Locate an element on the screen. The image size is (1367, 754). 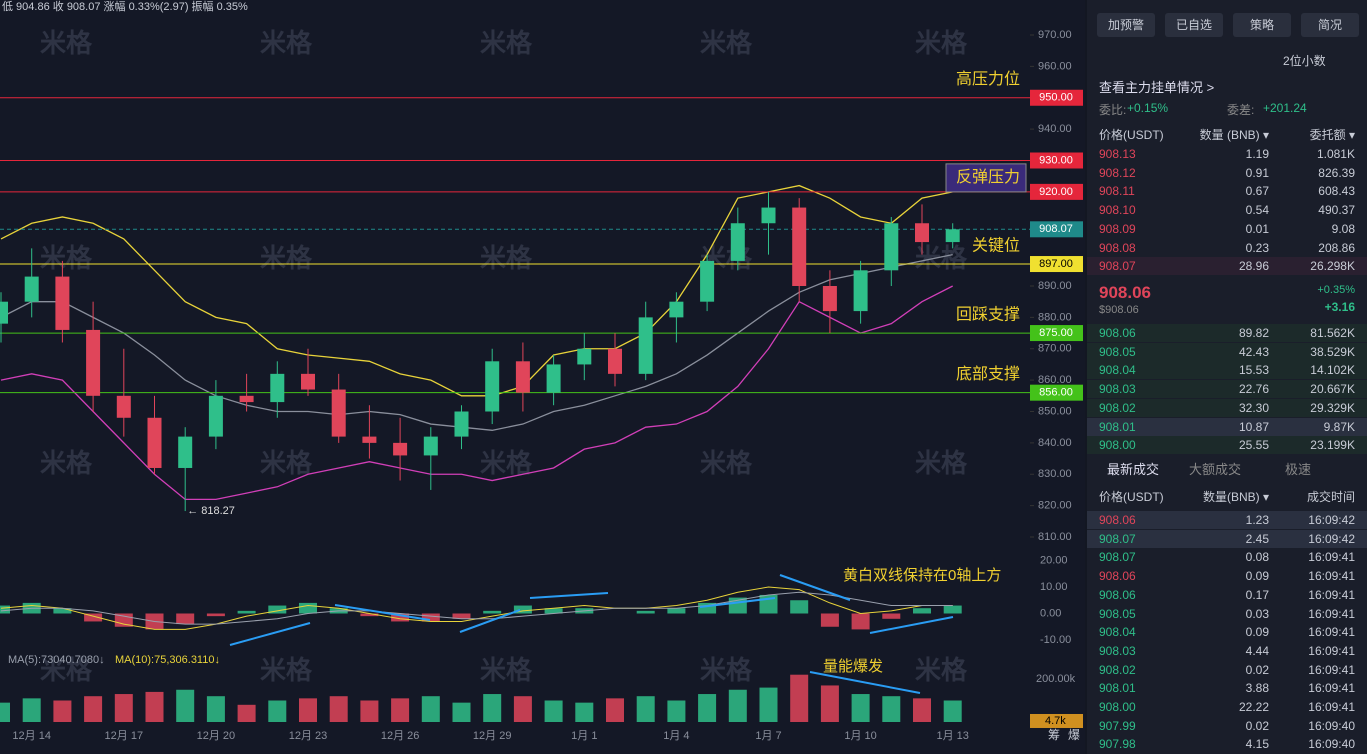
cell: 1.19 is located at coordinates (1257, 154).